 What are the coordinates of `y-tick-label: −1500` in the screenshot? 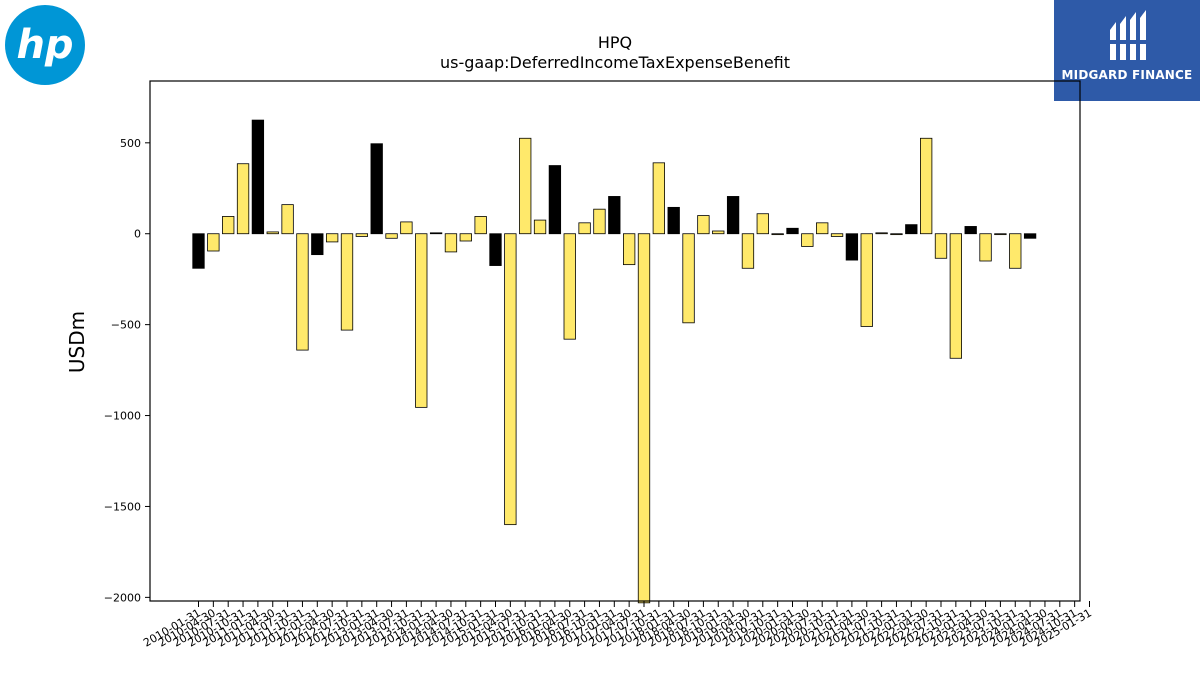 It's located at (122, 506).